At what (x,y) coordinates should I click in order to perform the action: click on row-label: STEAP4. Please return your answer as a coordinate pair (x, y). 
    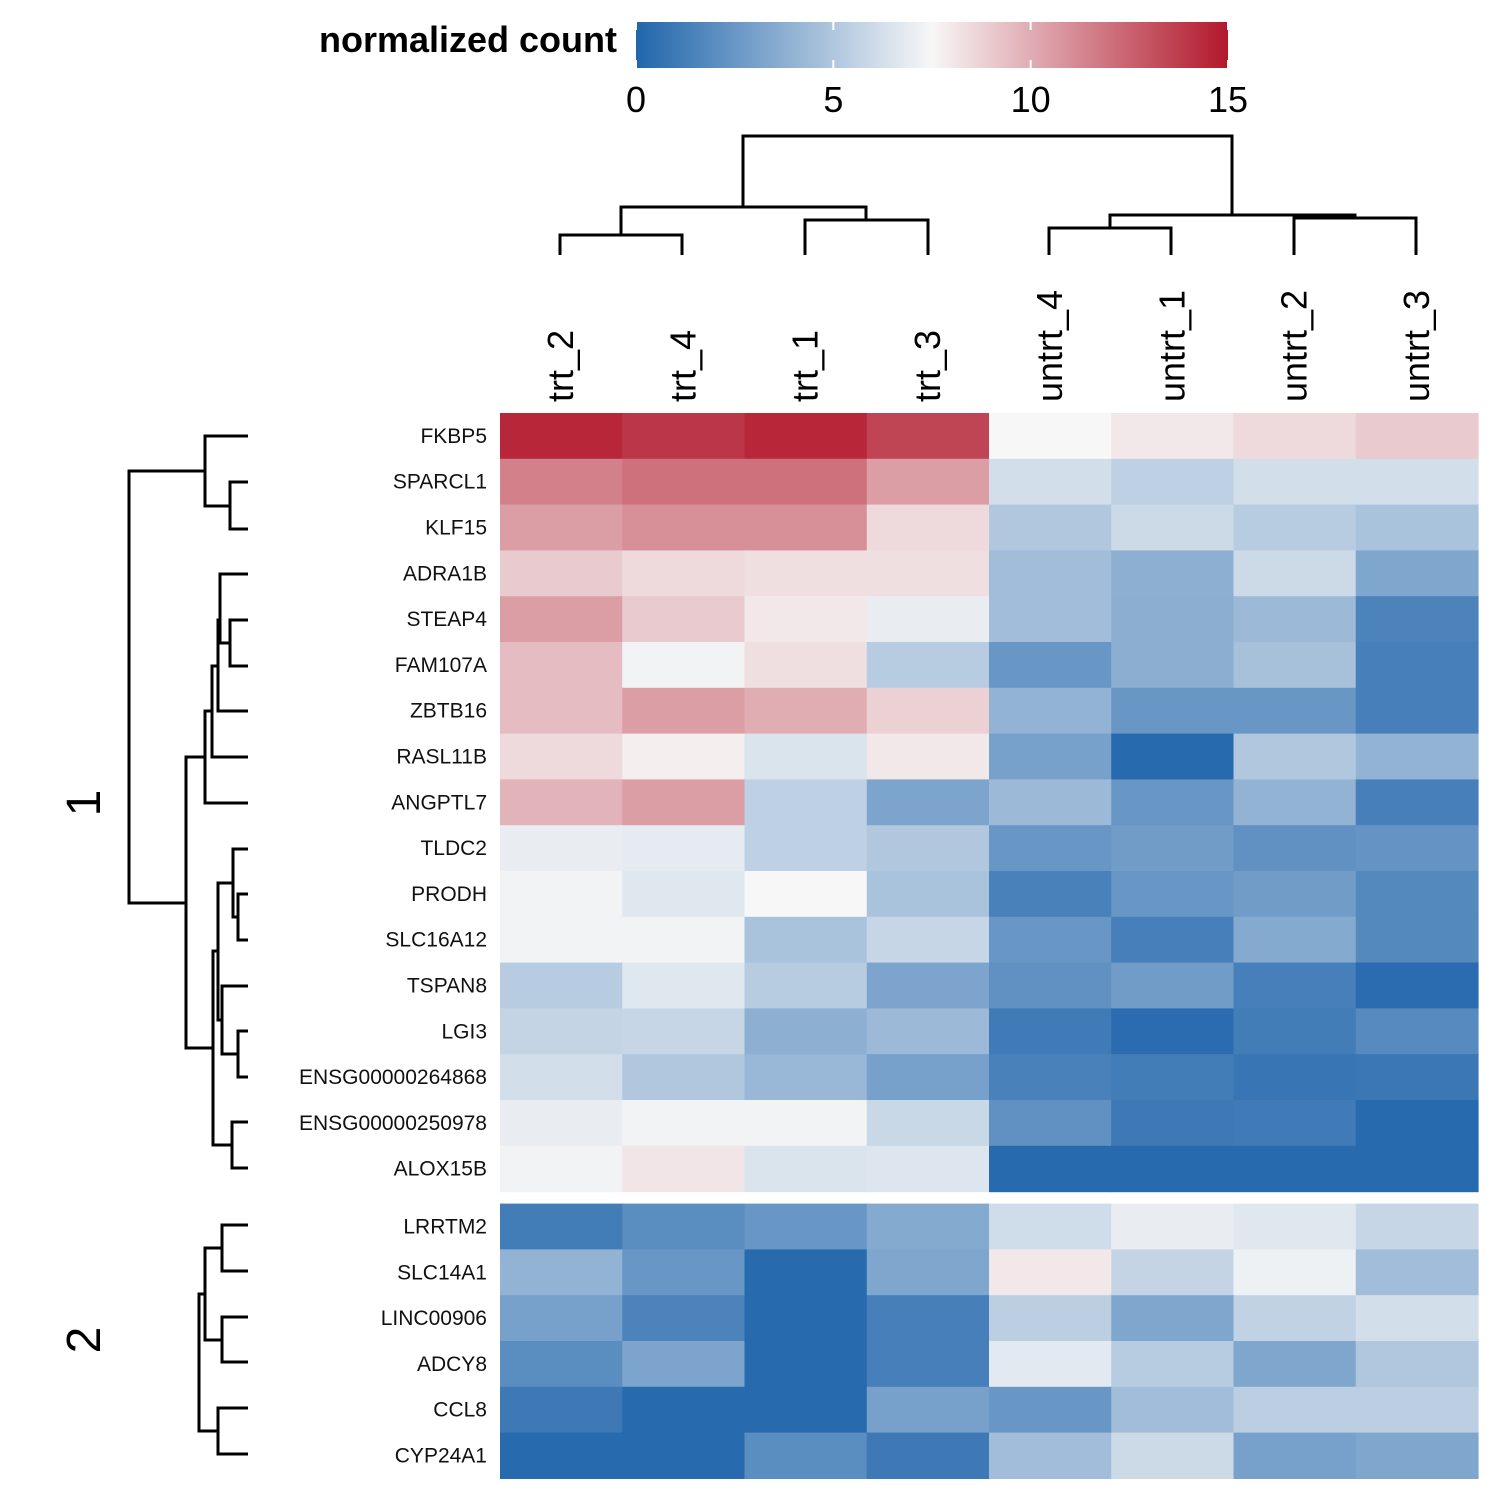
    Looking at the image, I should click on (446, 619).